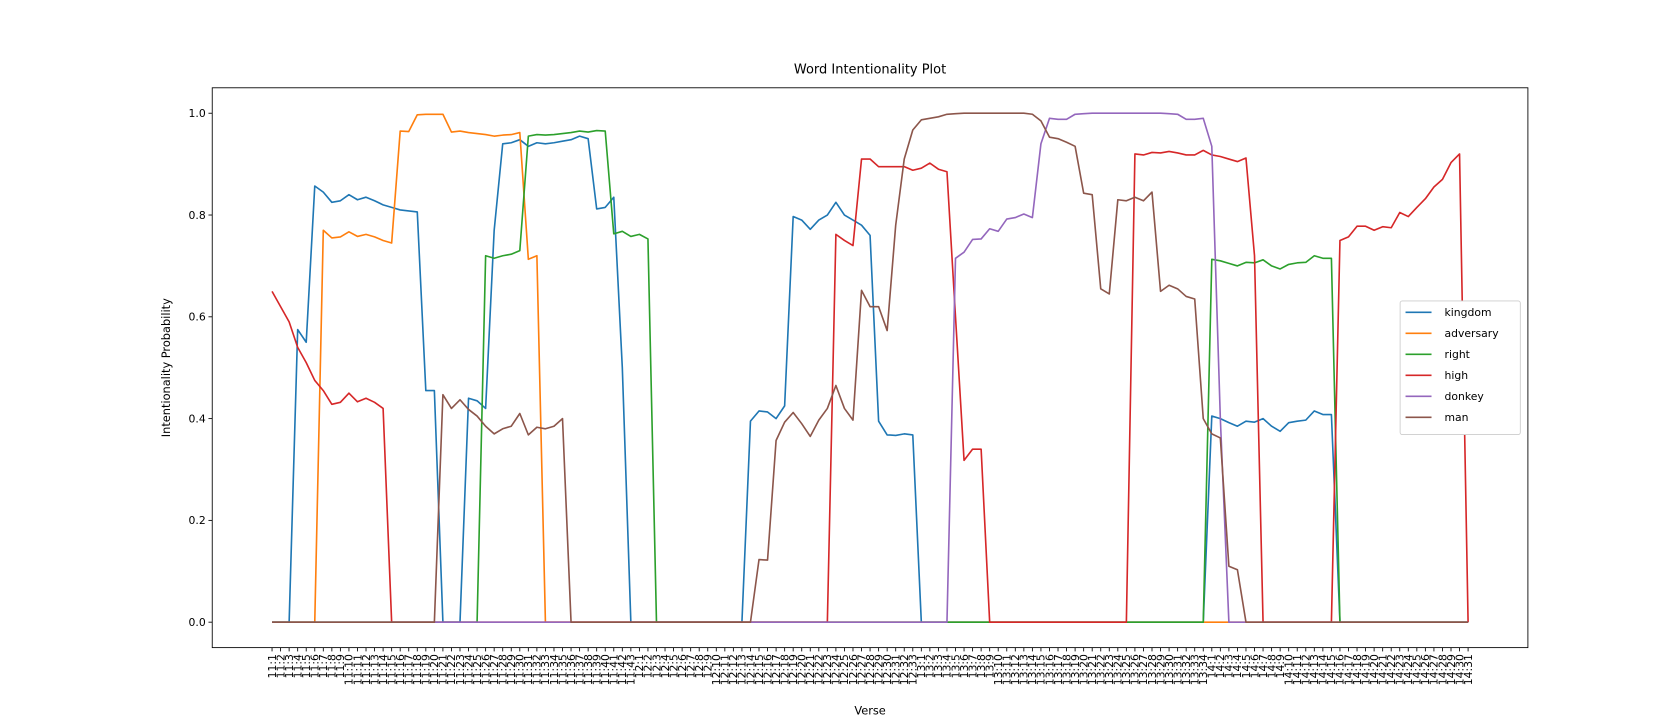 The height and width of the screenshot is (717, 1673). Describe the element at coordinates (417, 669) in the screenshot. I see `x-tick-label: 11:18` at that location.